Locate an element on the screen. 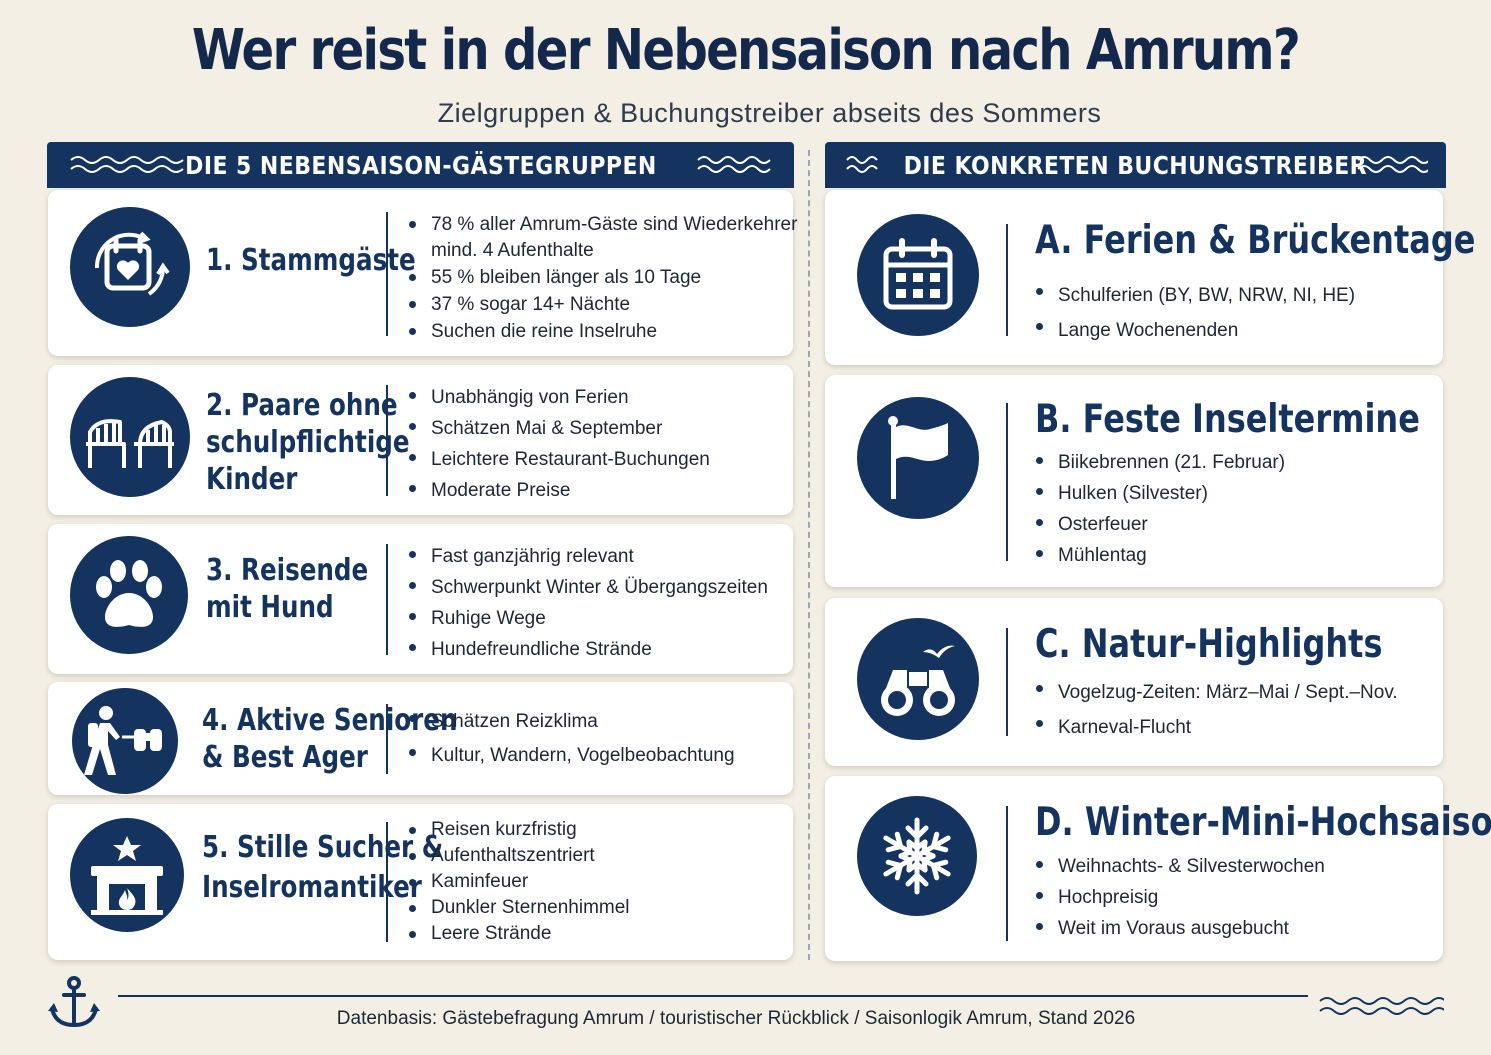 This screenshot has width=1491, height=1055. group-title: 1. Stammgäste is located at coordinates (311, 260).